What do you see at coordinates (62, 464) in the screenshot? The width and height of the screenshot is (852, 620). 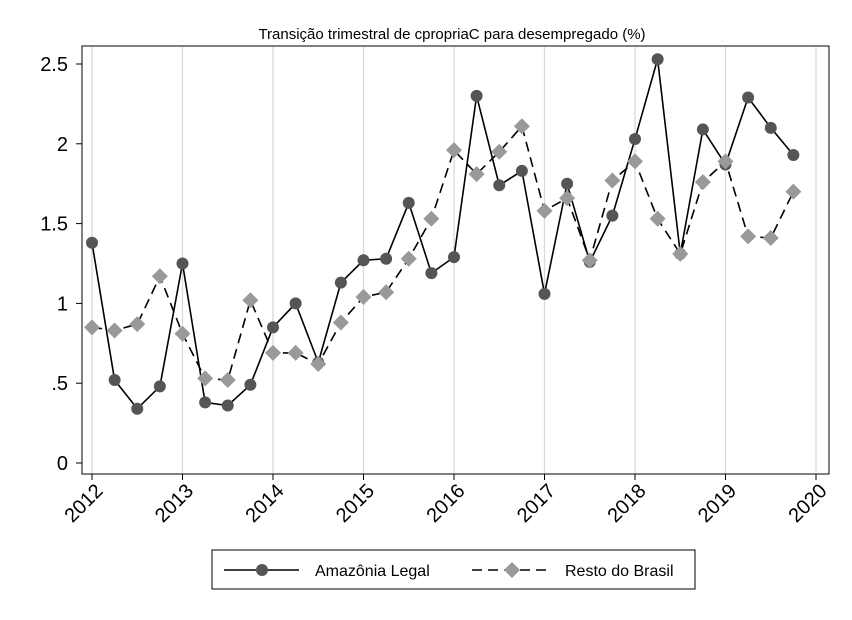 I see `y-tick-label-0: 0` at bounding box center [62, 464].